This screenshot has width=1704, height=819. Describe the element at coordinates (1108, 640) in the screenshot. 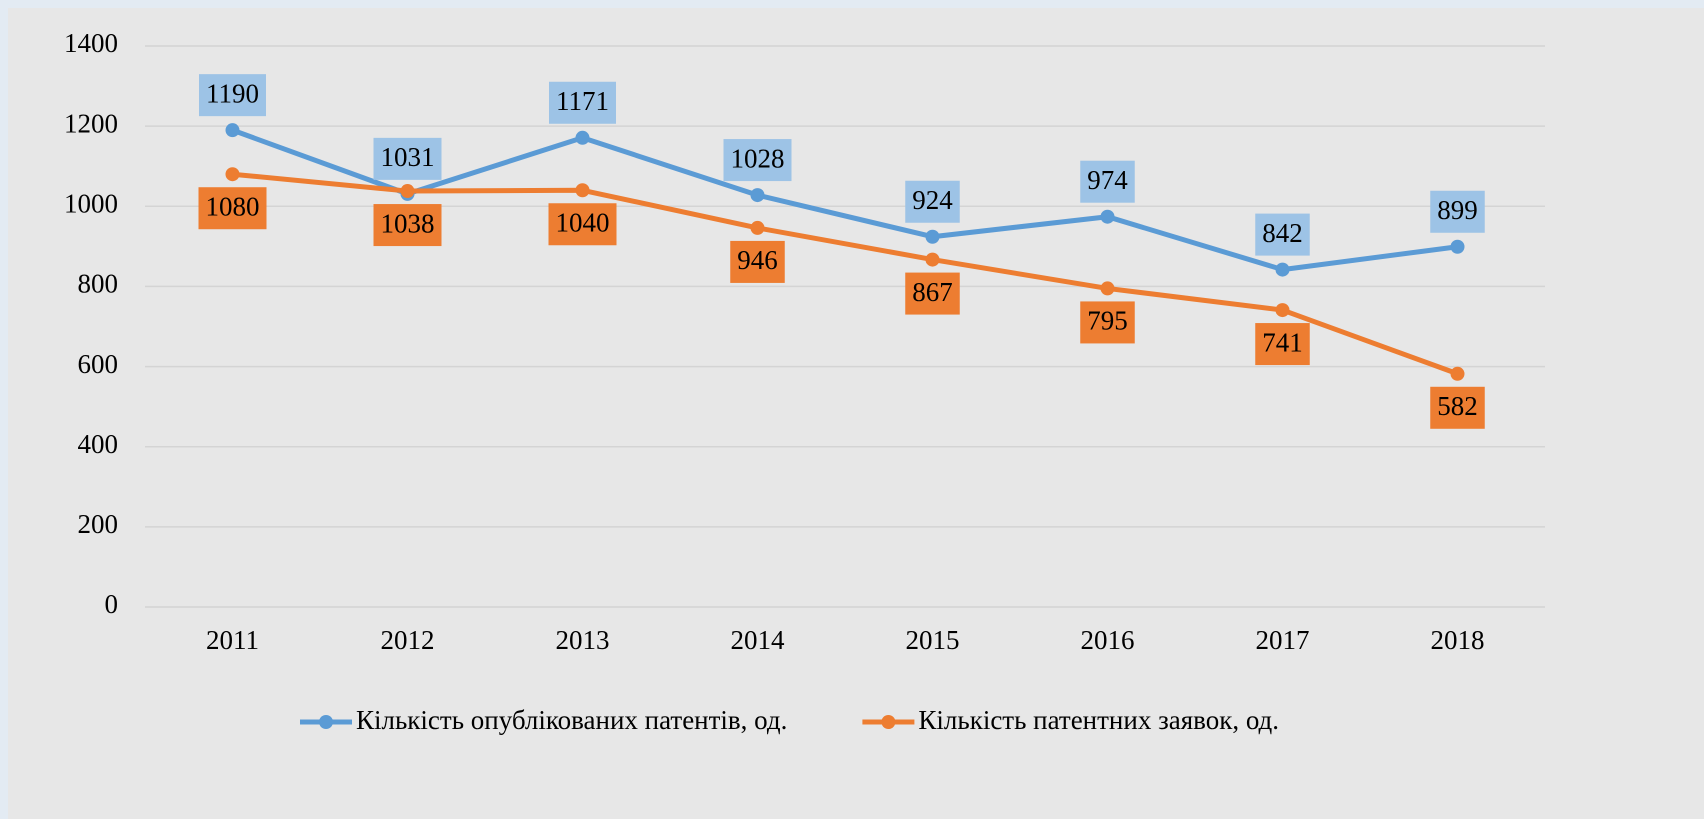

I see `x-tick-label: 2016` at that location.